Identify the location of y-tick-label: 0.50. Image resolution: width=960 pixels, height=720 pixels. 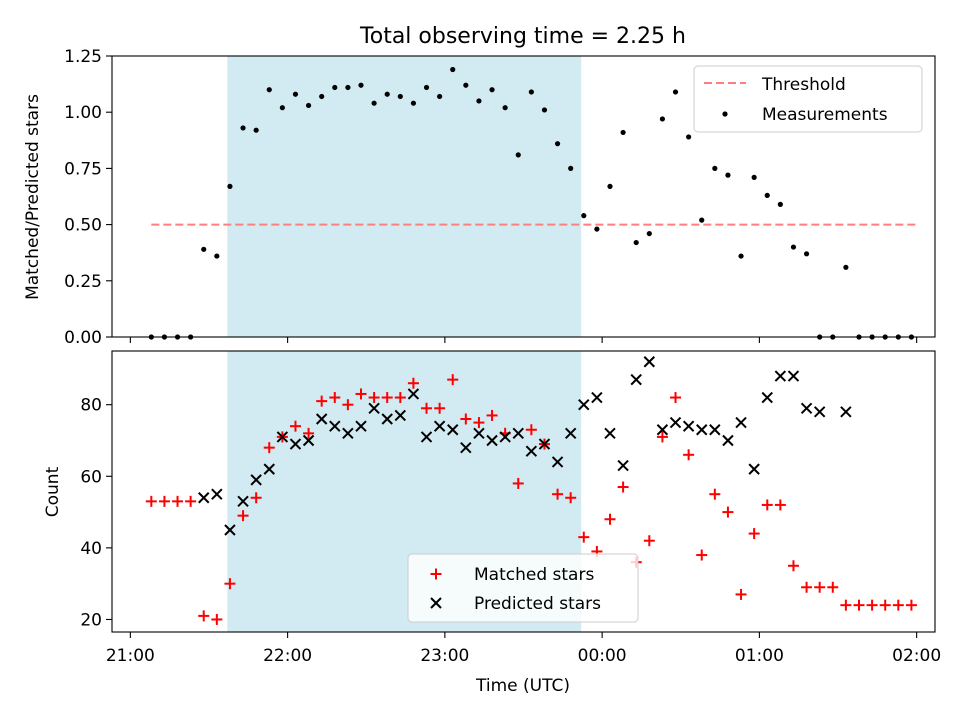
(83, 226).